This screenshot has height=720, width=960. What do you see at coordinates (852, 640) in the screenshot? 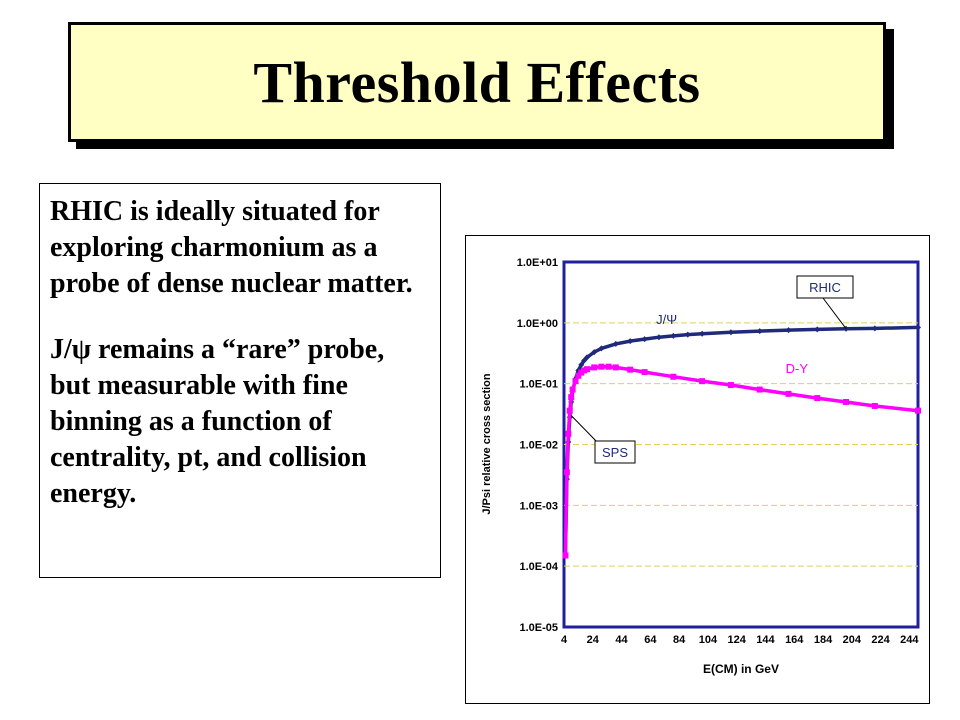
I see `x-tick-label: 204` at bounding box center [852, 640].